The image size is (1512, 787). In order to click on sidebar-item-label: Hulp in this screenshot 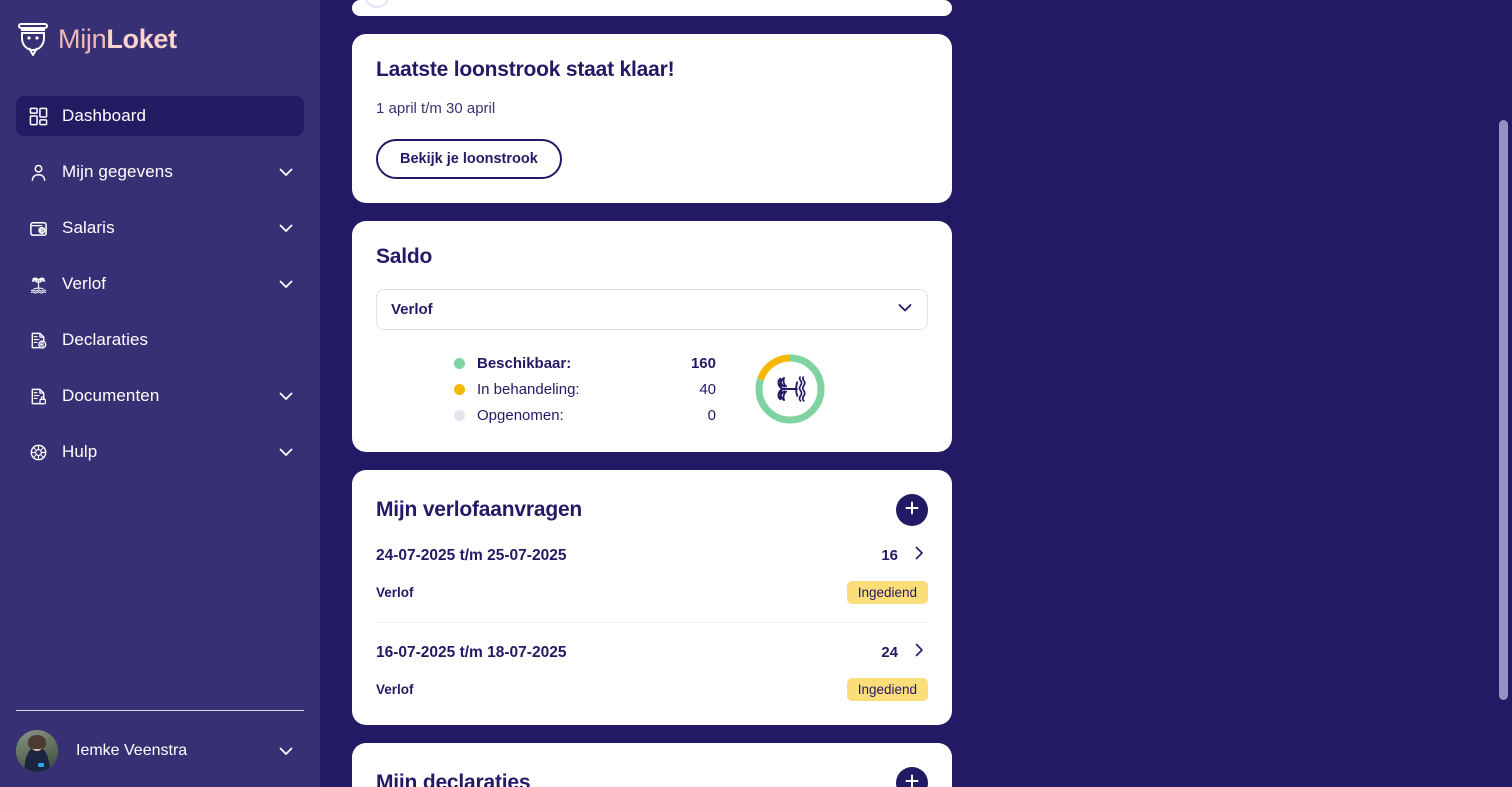, I will do `click(80, 451)`.